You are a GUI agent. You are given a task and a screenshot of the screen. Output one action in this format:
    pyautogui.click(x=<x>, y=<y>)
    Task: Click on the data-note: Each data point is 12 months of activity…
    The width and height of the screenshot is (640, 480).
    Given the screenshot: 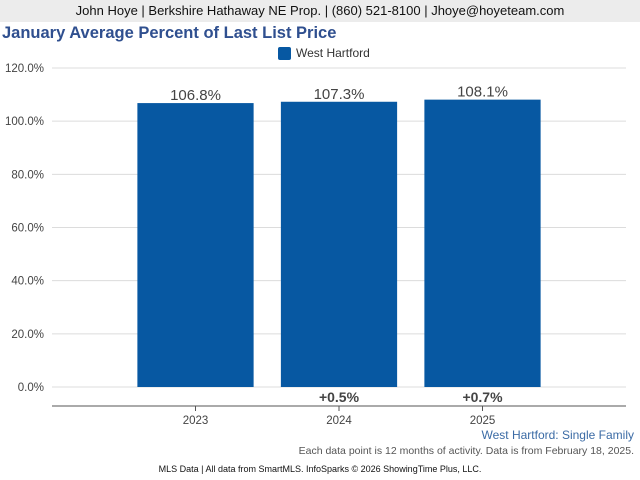 What is the action you would take?
    pyautogui.click(x=466, y=451)
    